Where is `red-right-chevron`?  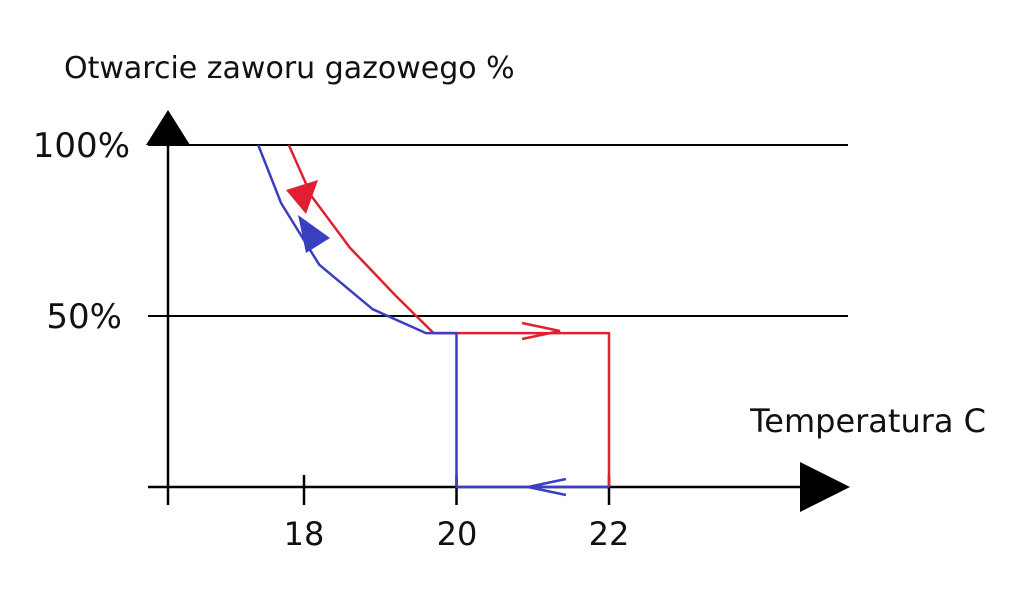
red-right-chevron is located at coordinates (541, 331).